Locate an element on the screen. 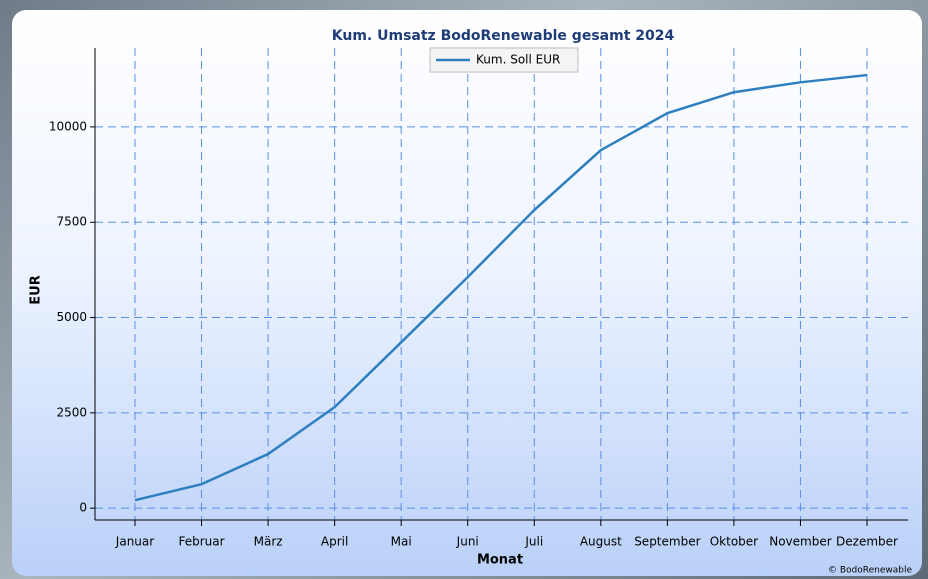  x-tick-label: Juli is located at coordinates (533, 542).